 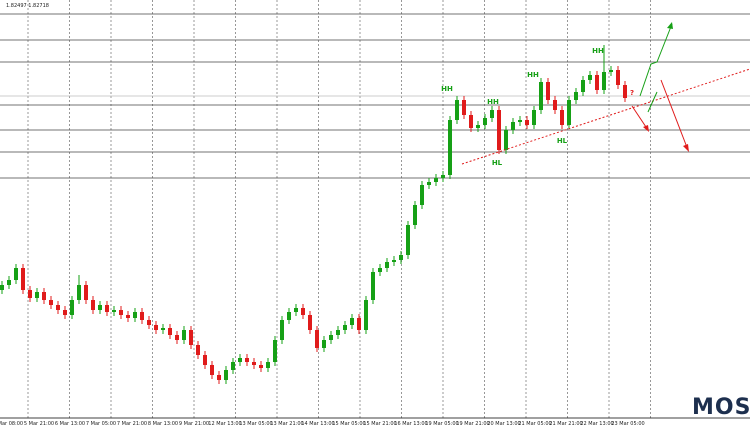 What do you see at coordinates (534, 424) in the screenshot?
I see `x-tick-label: 21 Mar 05:00` at bounding box center [534, 424].